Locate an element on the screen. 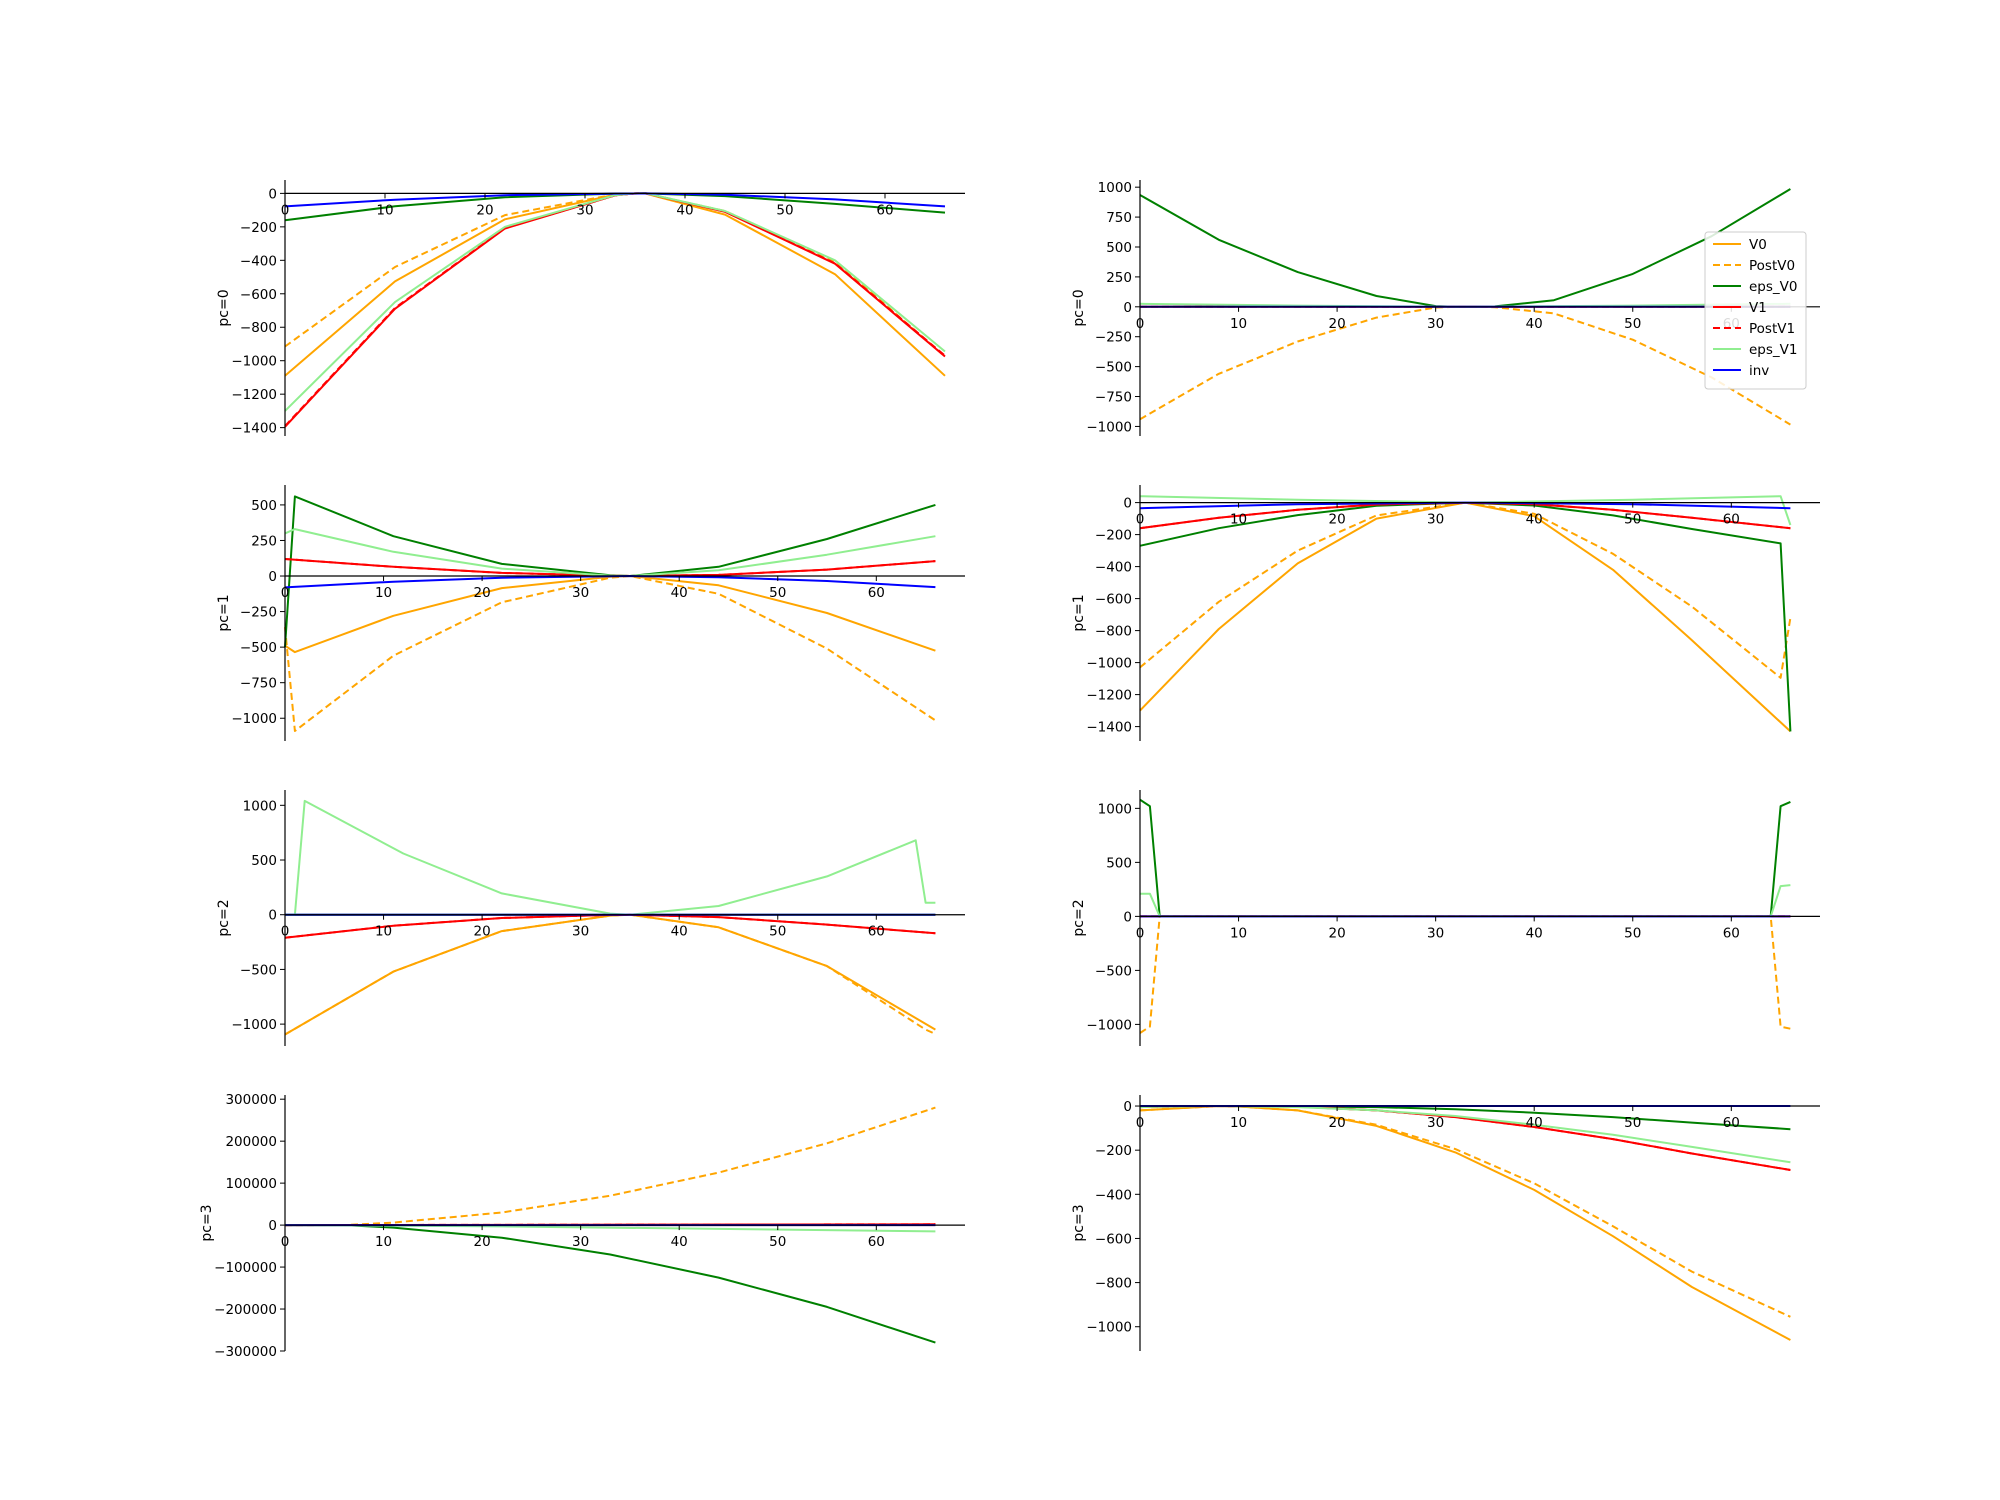  y-tick-label: 750 is located at coordinates (1119, 218).